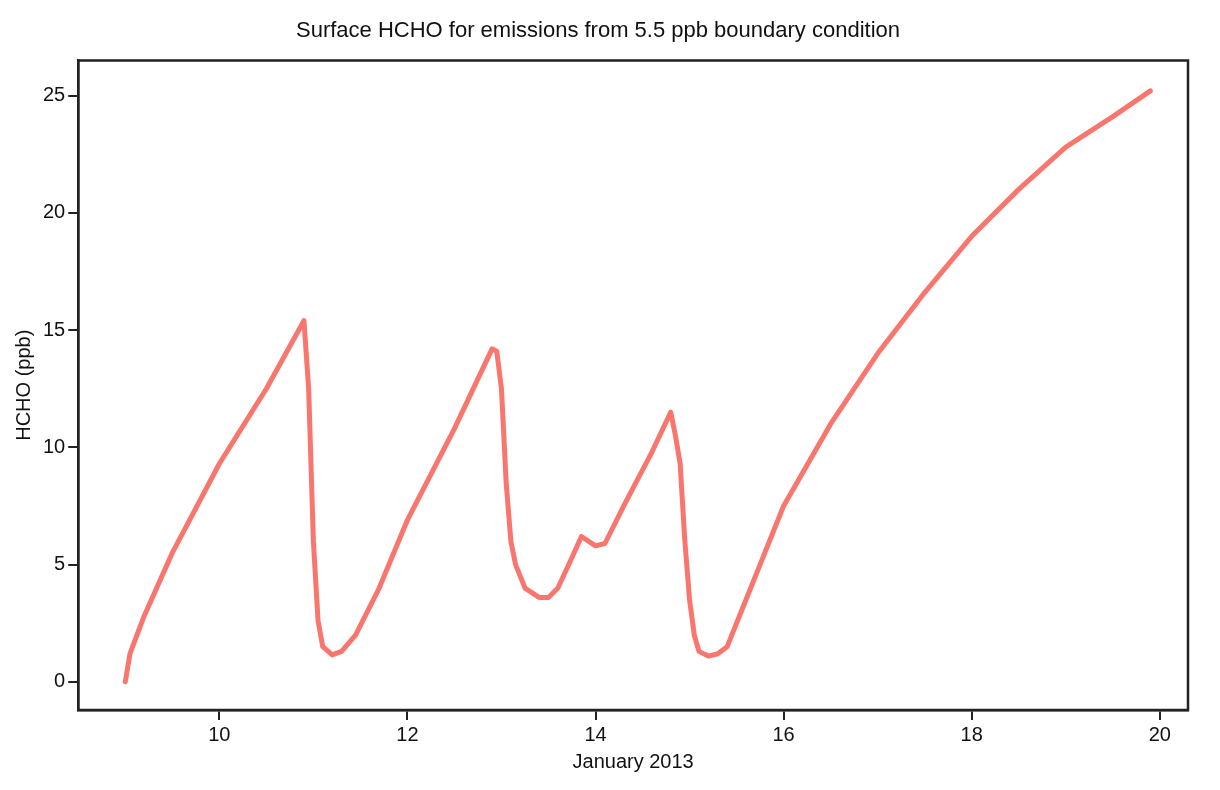 This screenshot has height=790, width=1220. What do you see at coordinates (1159, 733) in the screenshot?
I see `x-tick-label: 20` at bounding box center [1159, 733].